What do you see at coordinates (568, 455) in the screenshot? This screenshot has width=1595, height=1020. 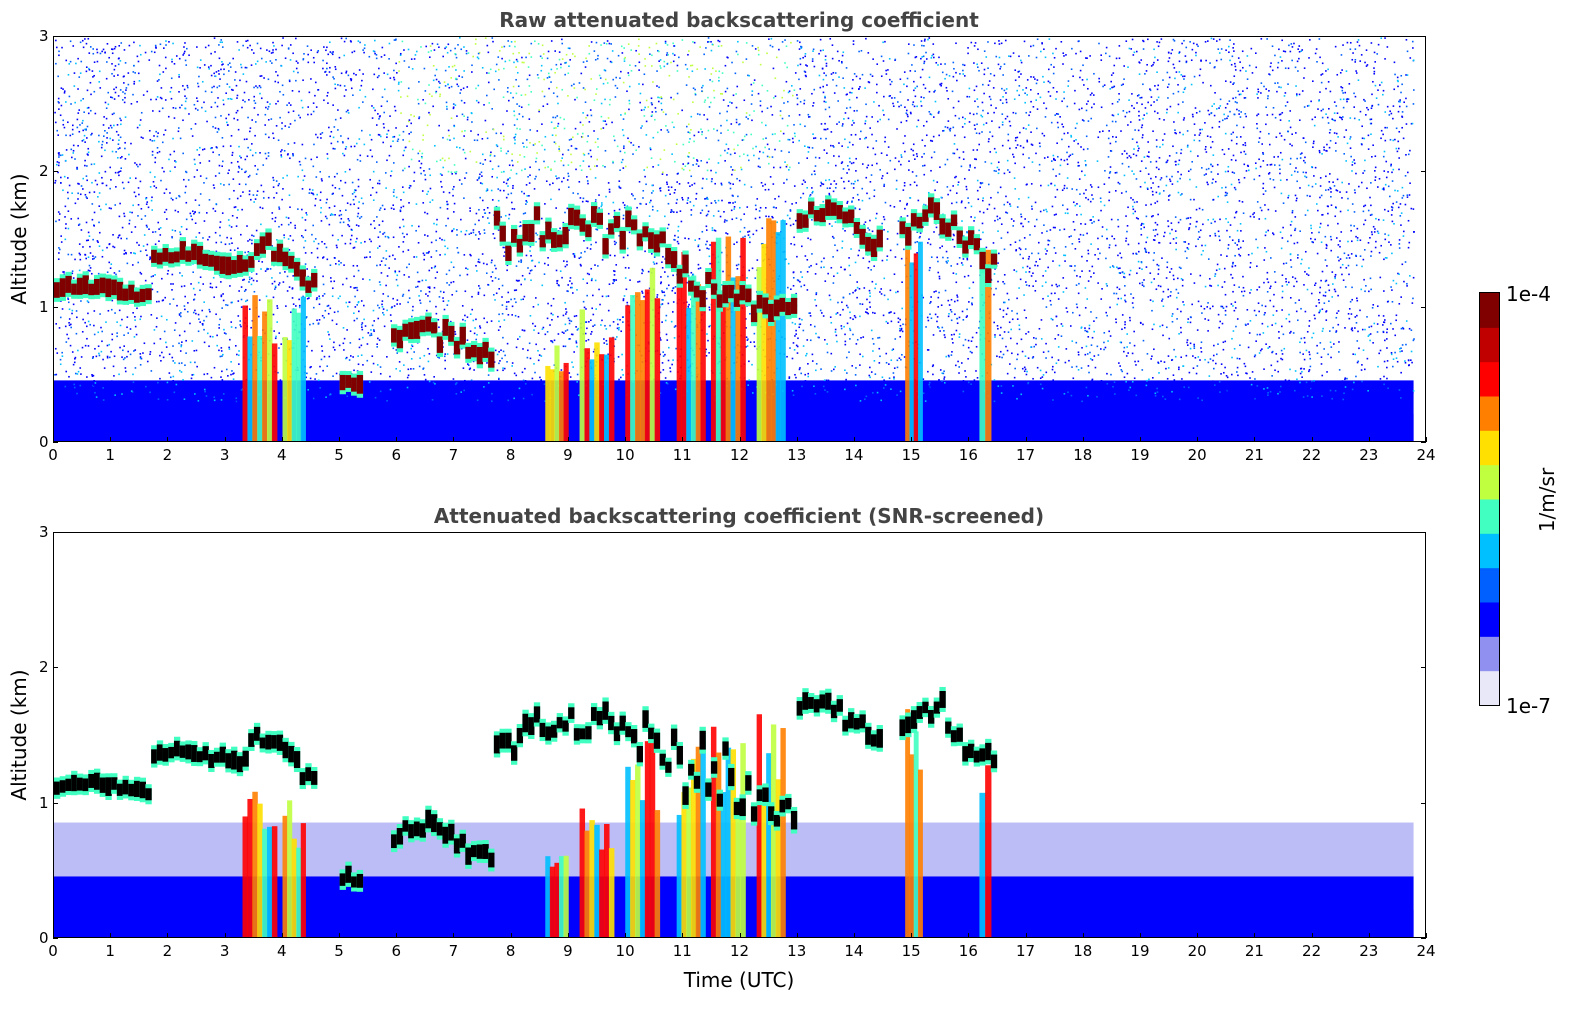 I see `x-tick-label: 9` at bounding box center [568, 455].